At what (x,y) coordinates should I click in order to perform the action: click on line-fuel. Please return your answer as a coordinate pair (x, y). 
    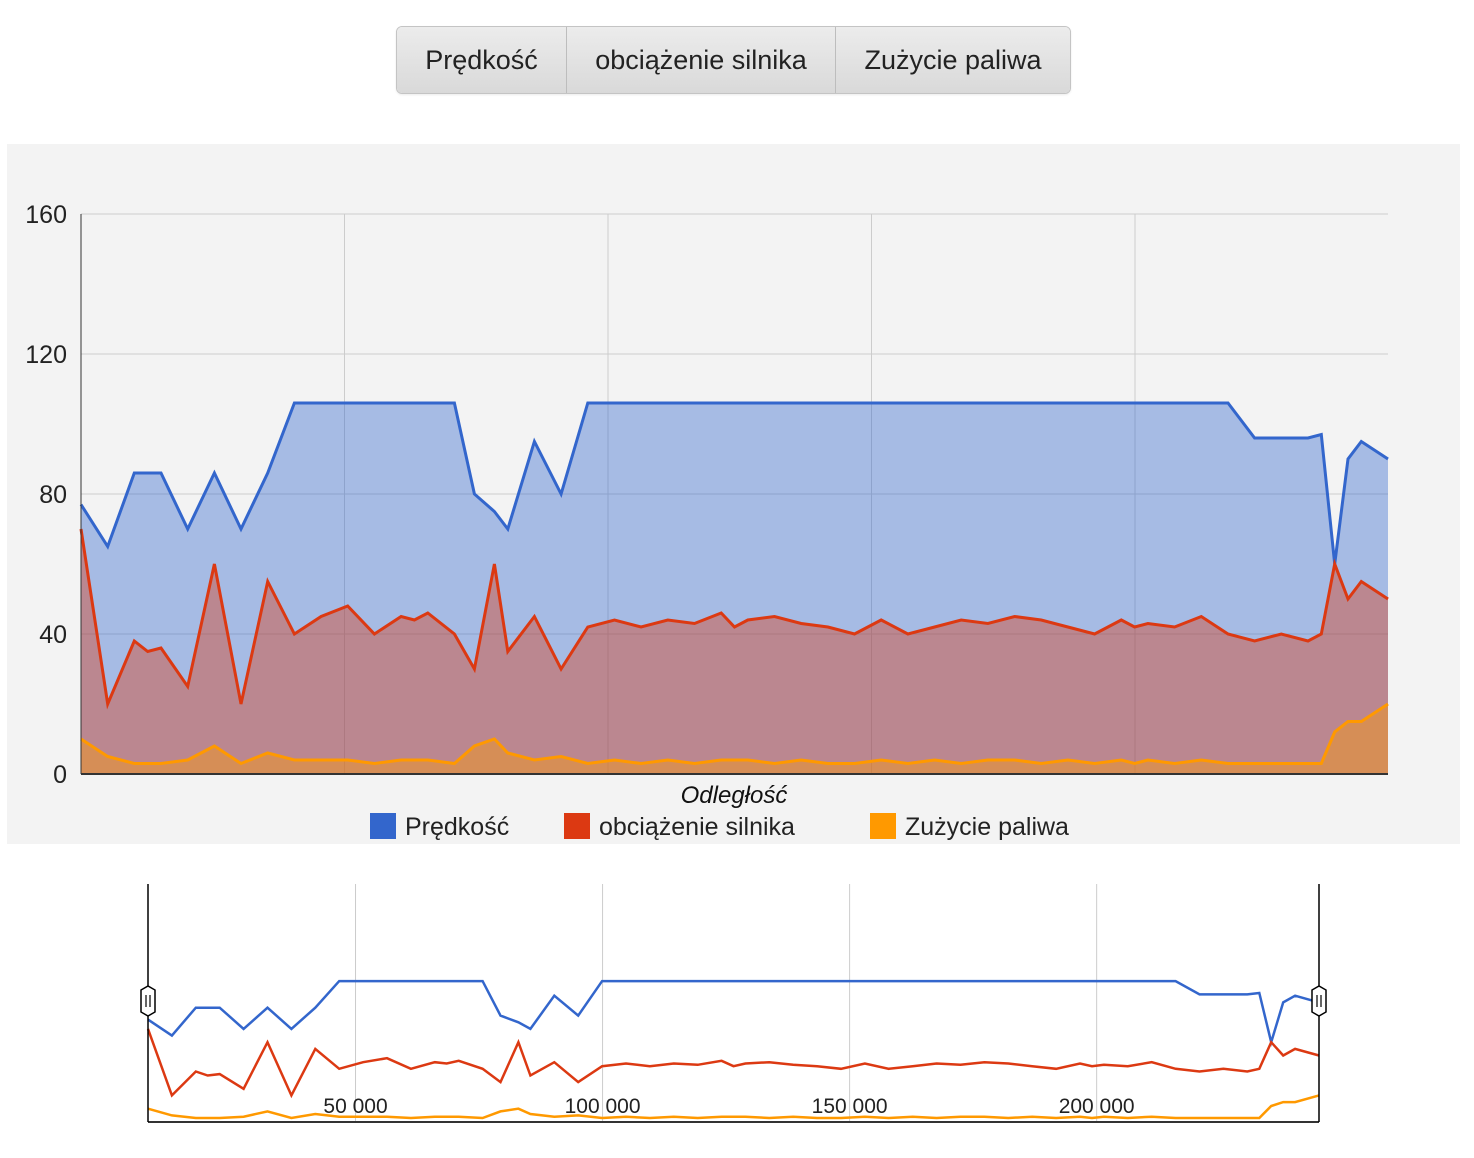
    Looking at the image, I should click on (734, 734).